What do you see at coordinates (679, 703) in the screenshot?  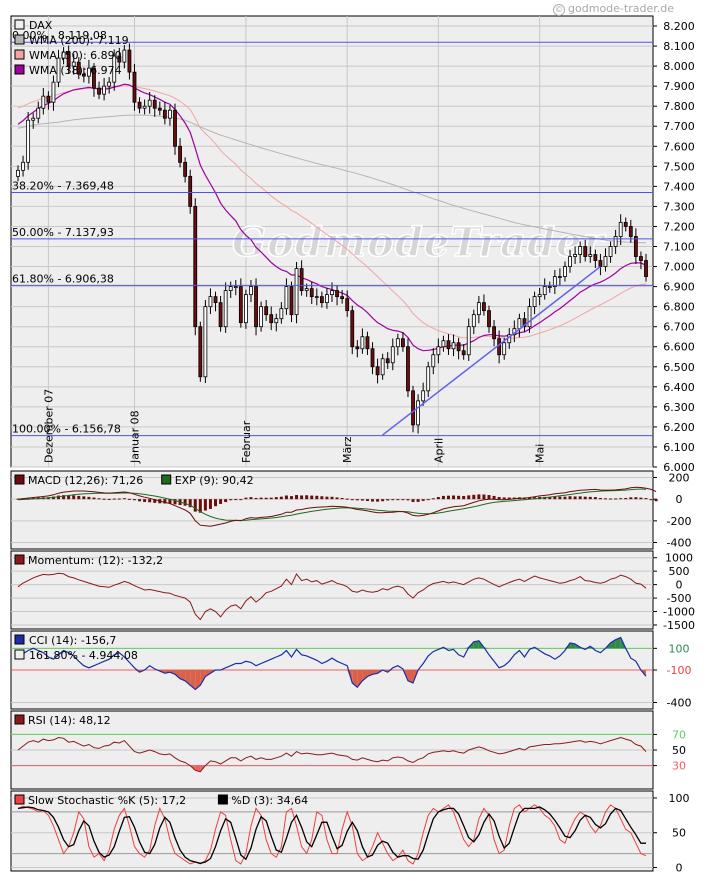 I see `cci-y-tick-label: -400` at bounding box center [679, 703].